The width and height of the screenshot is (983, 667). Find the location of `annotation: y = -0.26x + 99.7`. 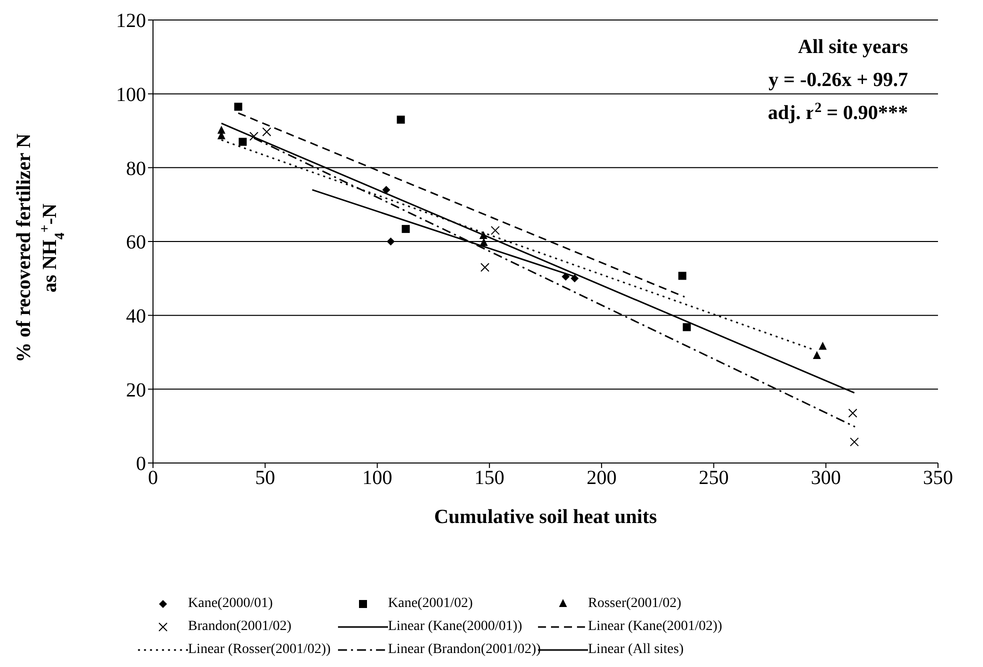

annotation: y = -0.26x + 99.7 is located at coordinates (838, 80).